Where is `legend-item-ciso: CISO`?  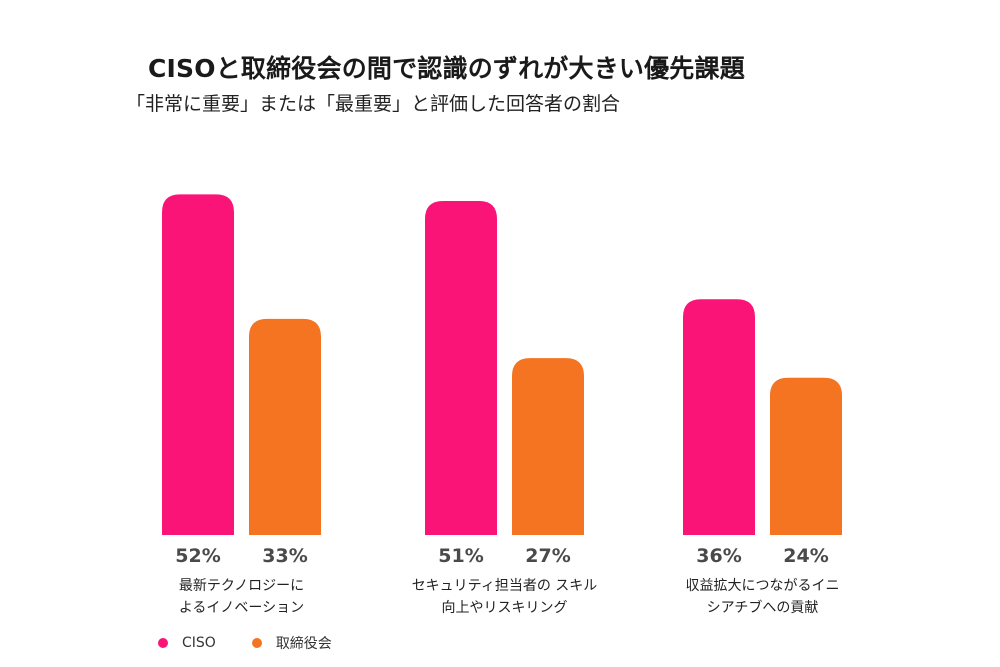
legend-item-ciso: CISO is located at coordinates (187, 643).